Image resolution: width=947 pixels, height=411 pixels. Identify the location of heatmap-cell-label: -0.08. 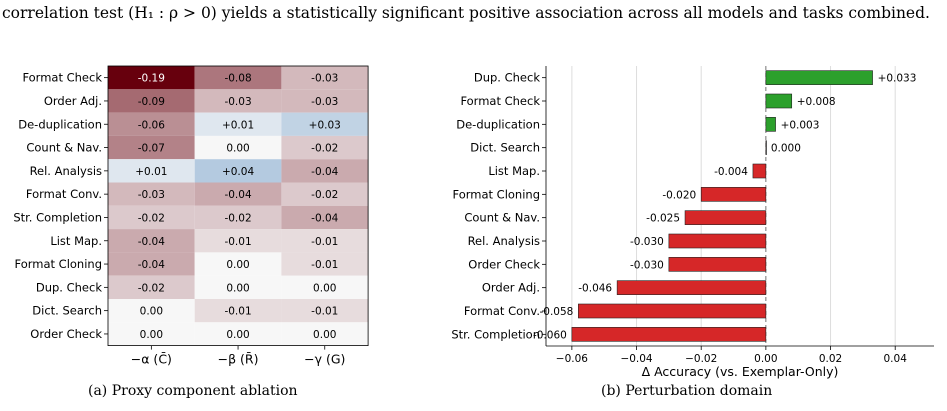
(237, 79).